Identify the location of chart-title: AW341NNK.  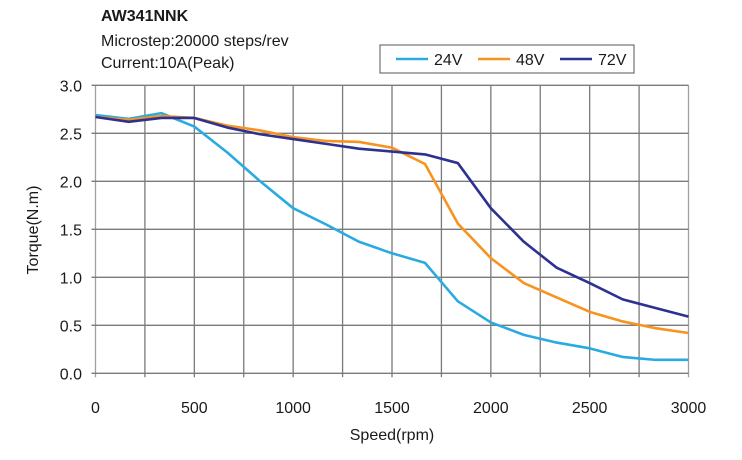
(145, 16).